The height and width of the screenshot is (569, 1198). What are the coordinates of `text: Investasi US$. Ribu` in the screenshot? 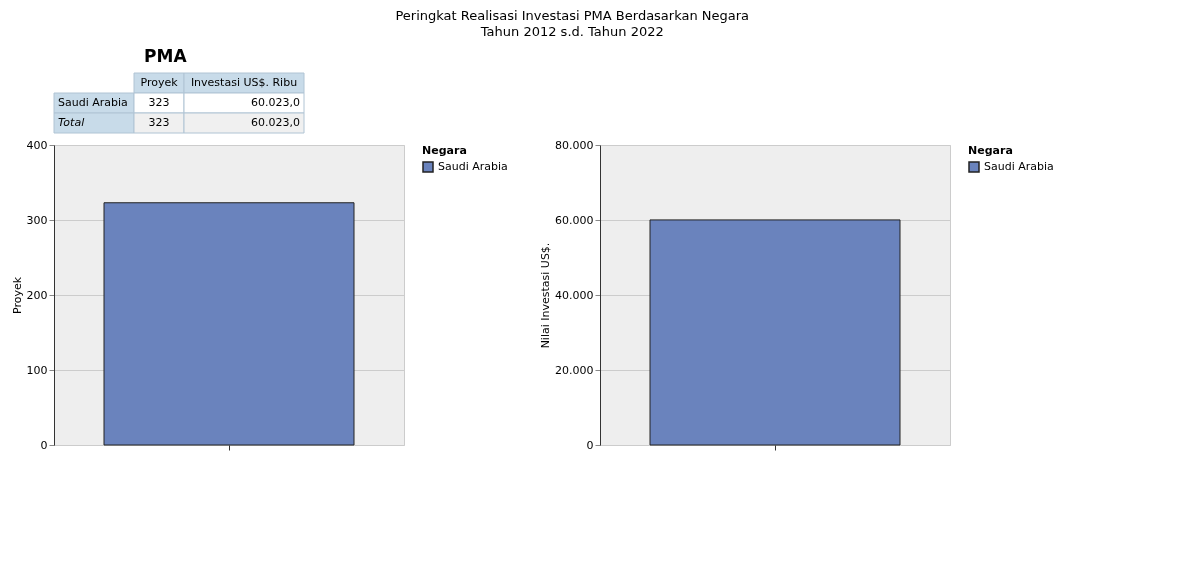 It's located at (244, 82).